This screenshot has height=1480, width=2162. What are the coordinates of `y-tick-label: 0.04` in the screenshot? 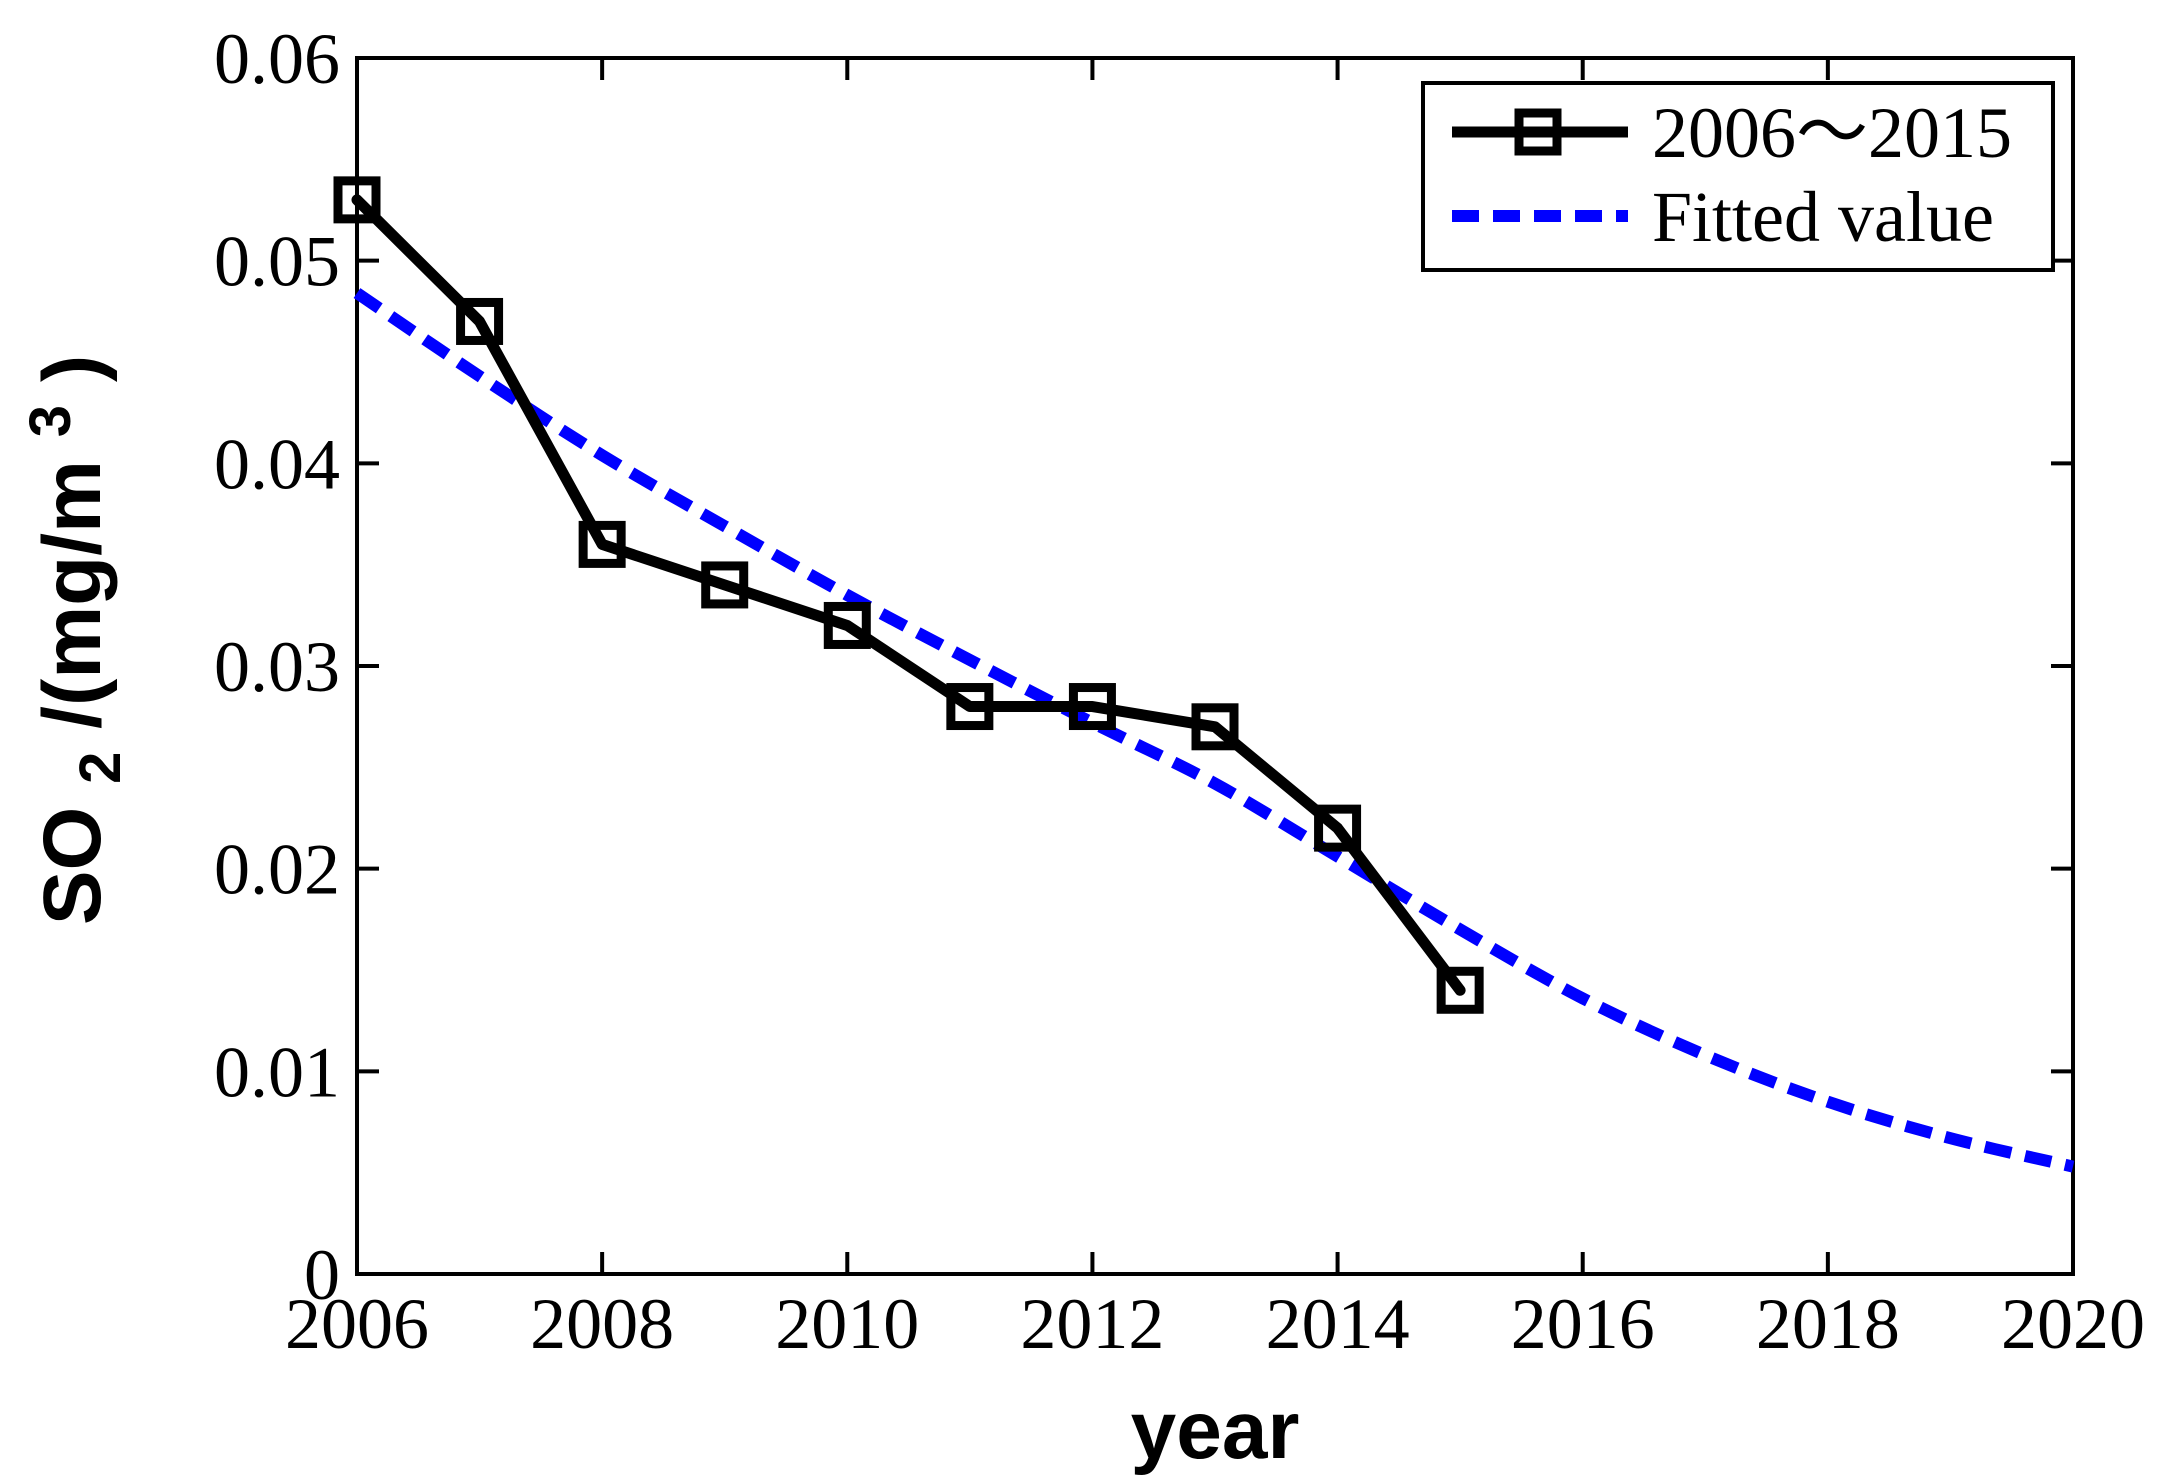 It's located at (277, 464).